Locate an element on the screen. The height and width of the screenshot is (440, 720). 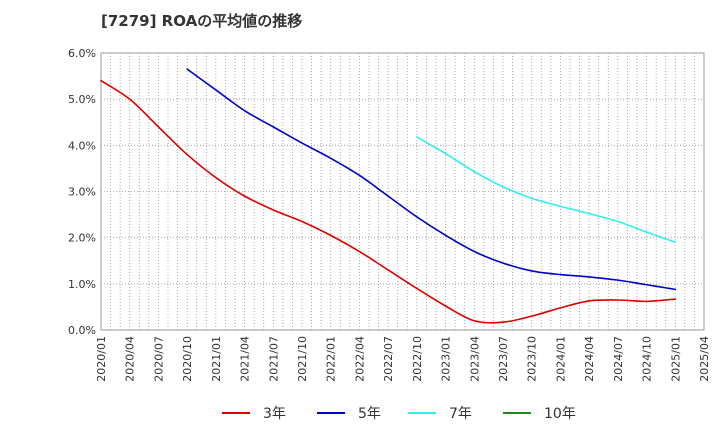
x-tick-label: 2020/04 is located at coordinates (130, 359).